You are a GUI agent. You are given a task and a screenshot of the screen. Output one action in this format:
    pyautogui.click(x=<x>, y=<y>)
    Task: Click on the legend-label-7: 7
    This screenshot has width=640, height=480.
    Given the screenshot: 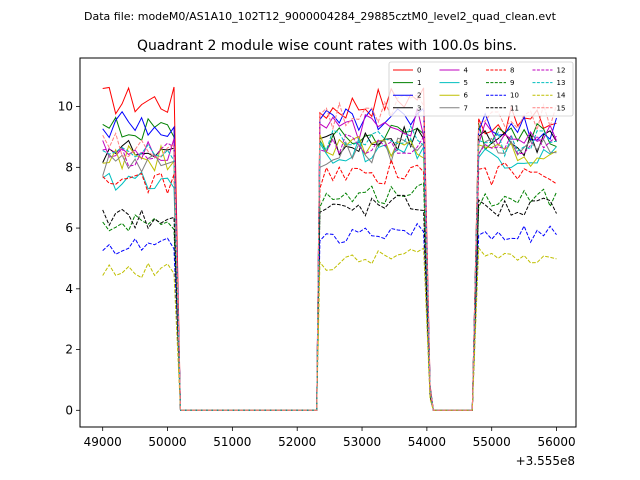 What is the action you would take?
    pyautogui.click(x=466, y=108)
    